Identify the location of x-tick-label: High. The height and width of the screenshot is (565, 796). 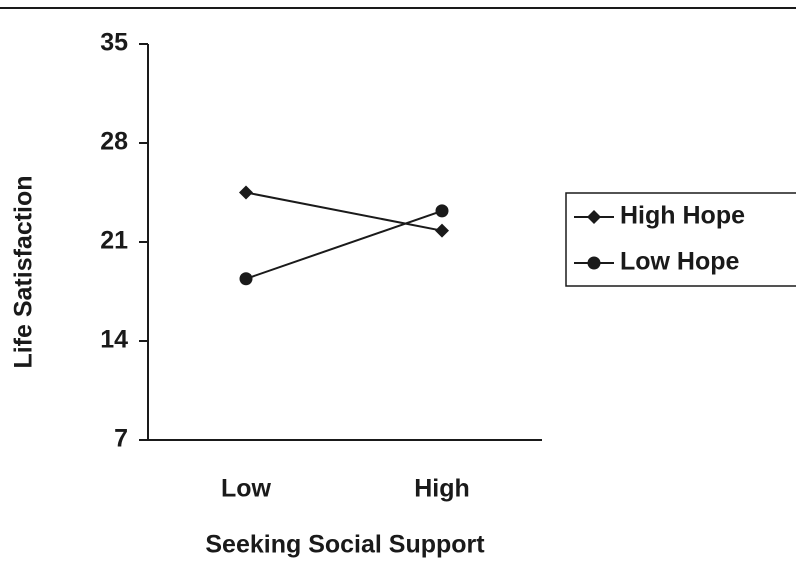
(442, 489).